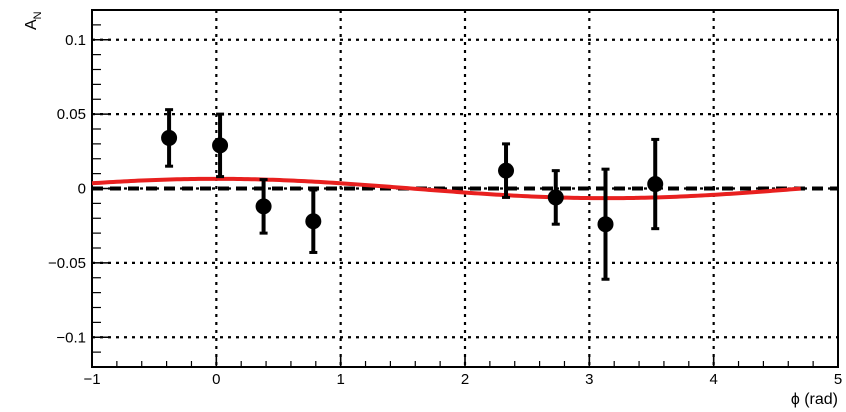 The height and width of the screenshot is (412, 846). I want to click on x-tick-label: 0, so click(216, 379).